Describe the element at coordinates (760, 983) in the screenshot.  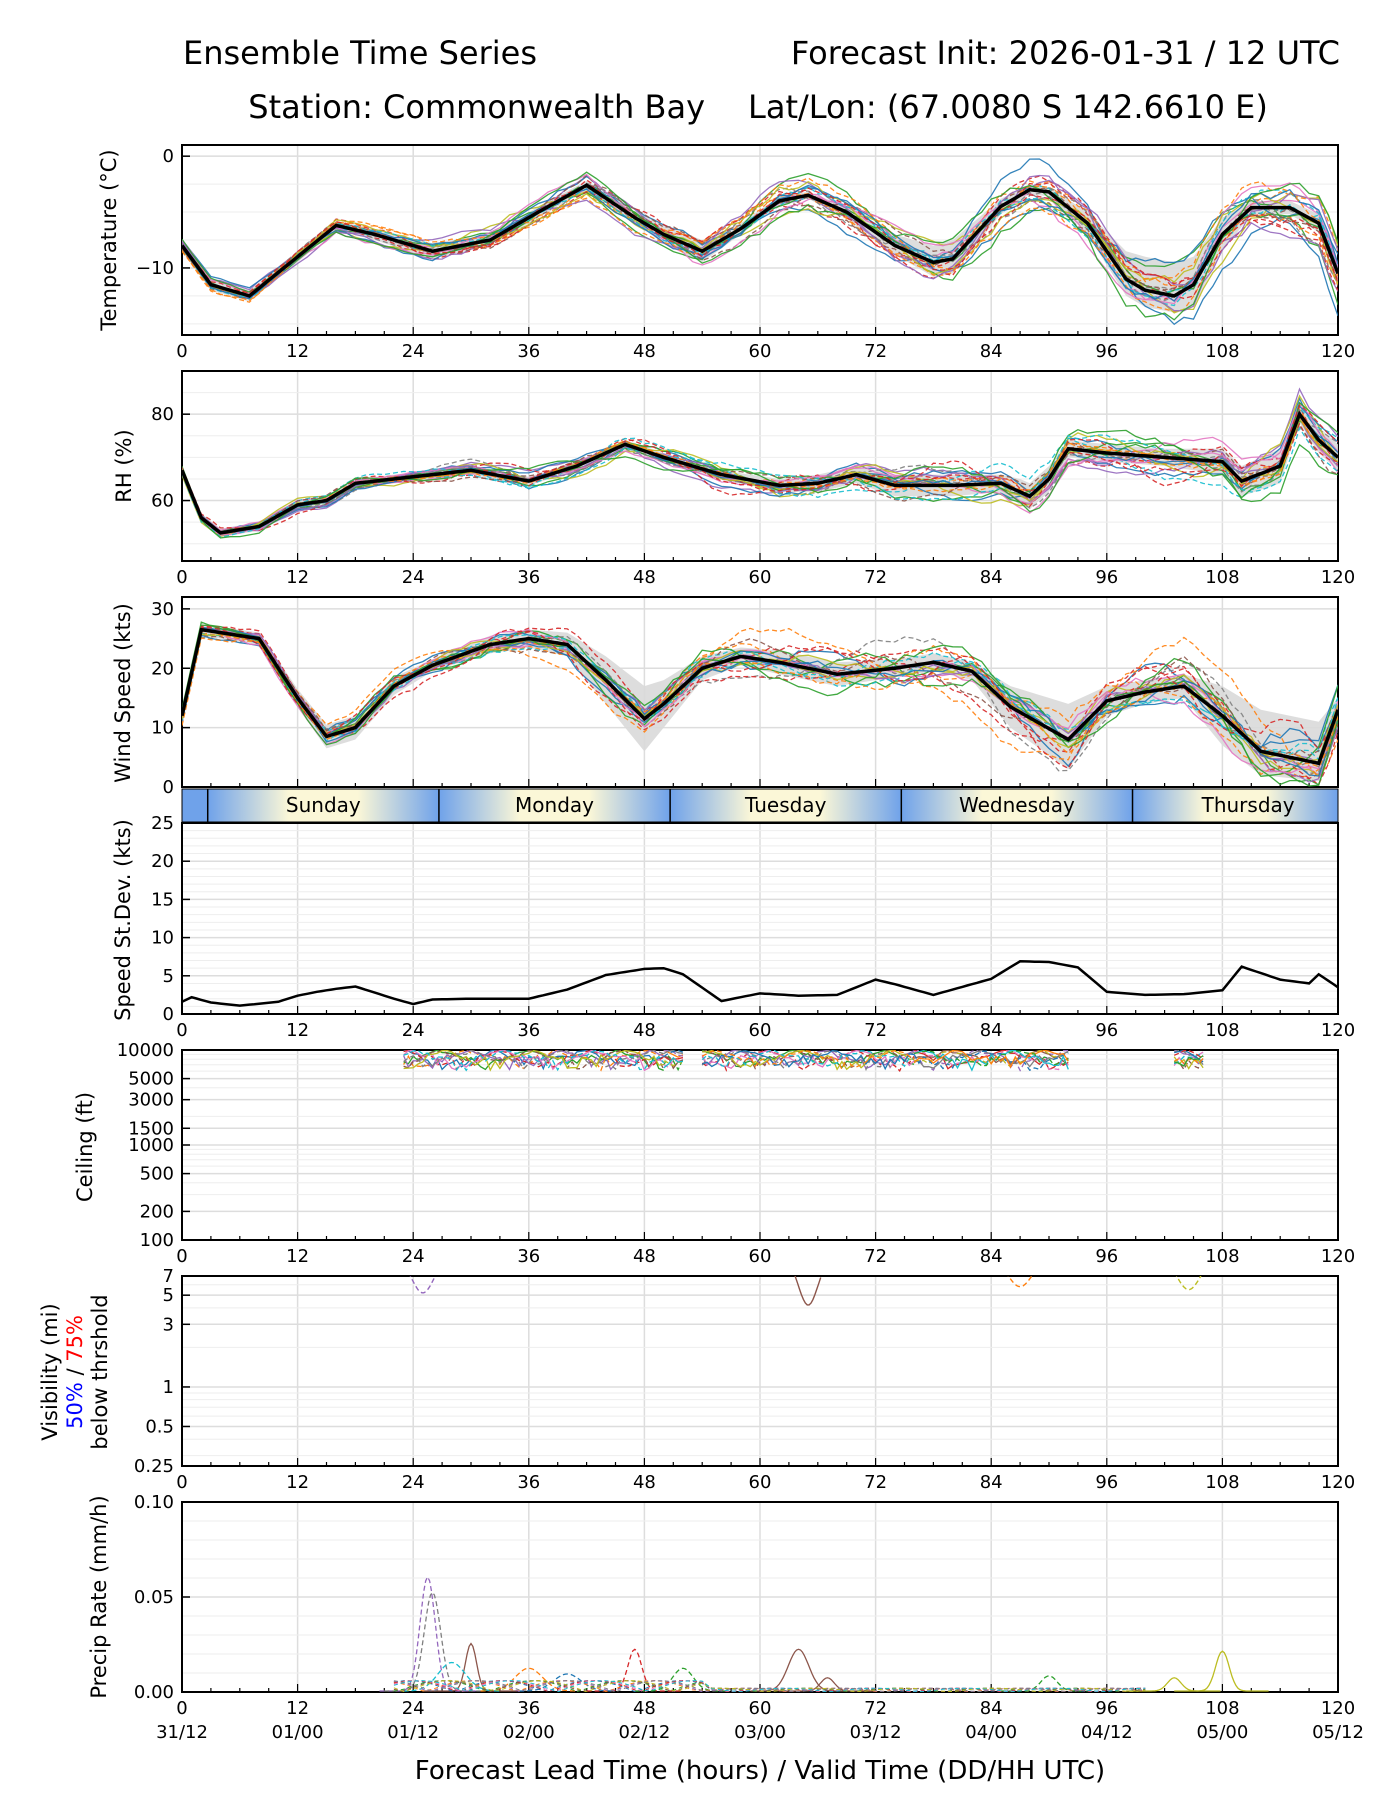
I see `stdev-line` at that location.